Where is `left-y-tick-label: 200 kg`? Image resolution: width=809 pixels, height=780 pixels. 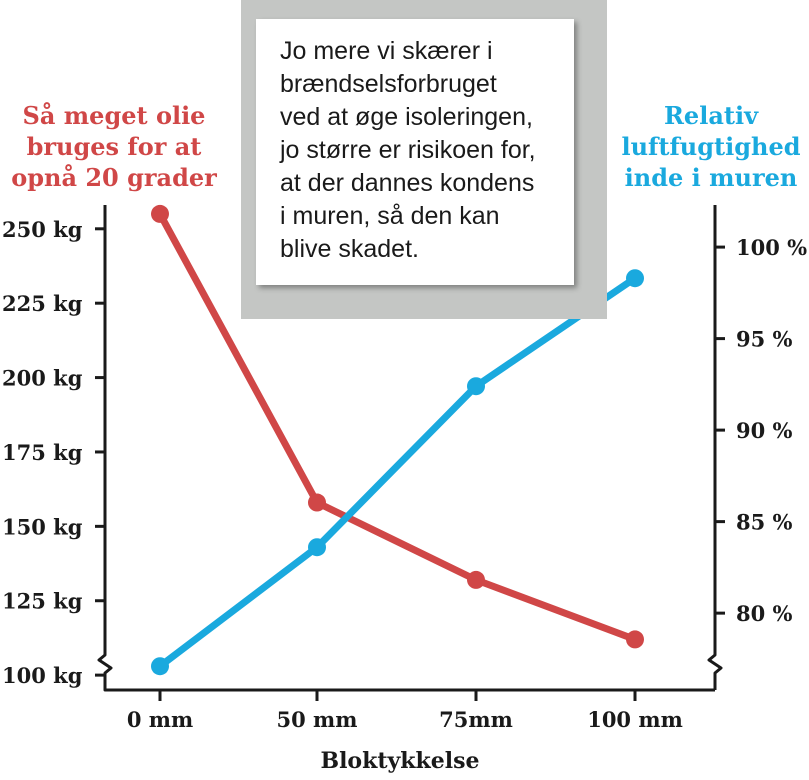
left-y-tick-label: 200 kg is located at coordinates (42, 378).